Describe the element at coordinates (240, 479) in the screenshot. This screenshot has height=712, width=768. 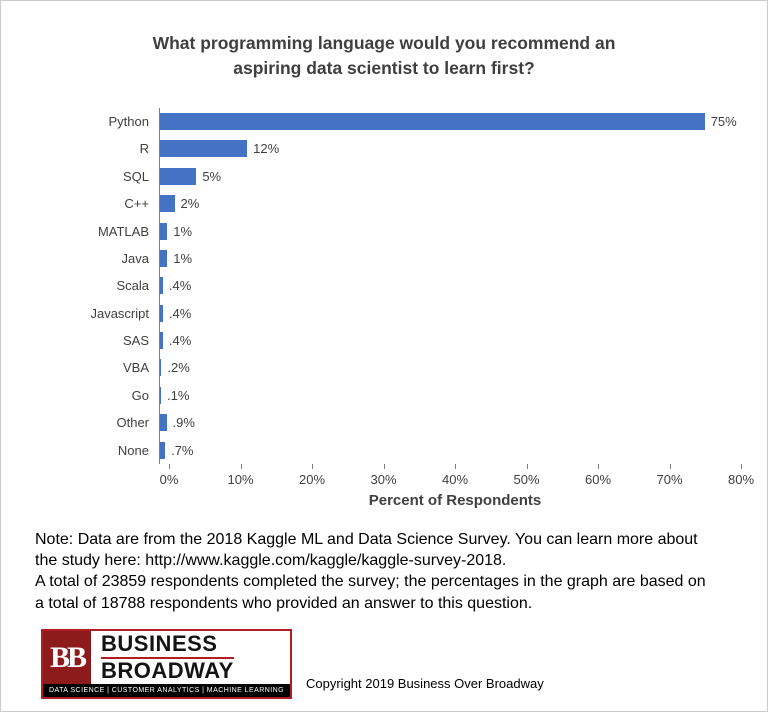
I see `axis-tick-label: 10%` at that location.